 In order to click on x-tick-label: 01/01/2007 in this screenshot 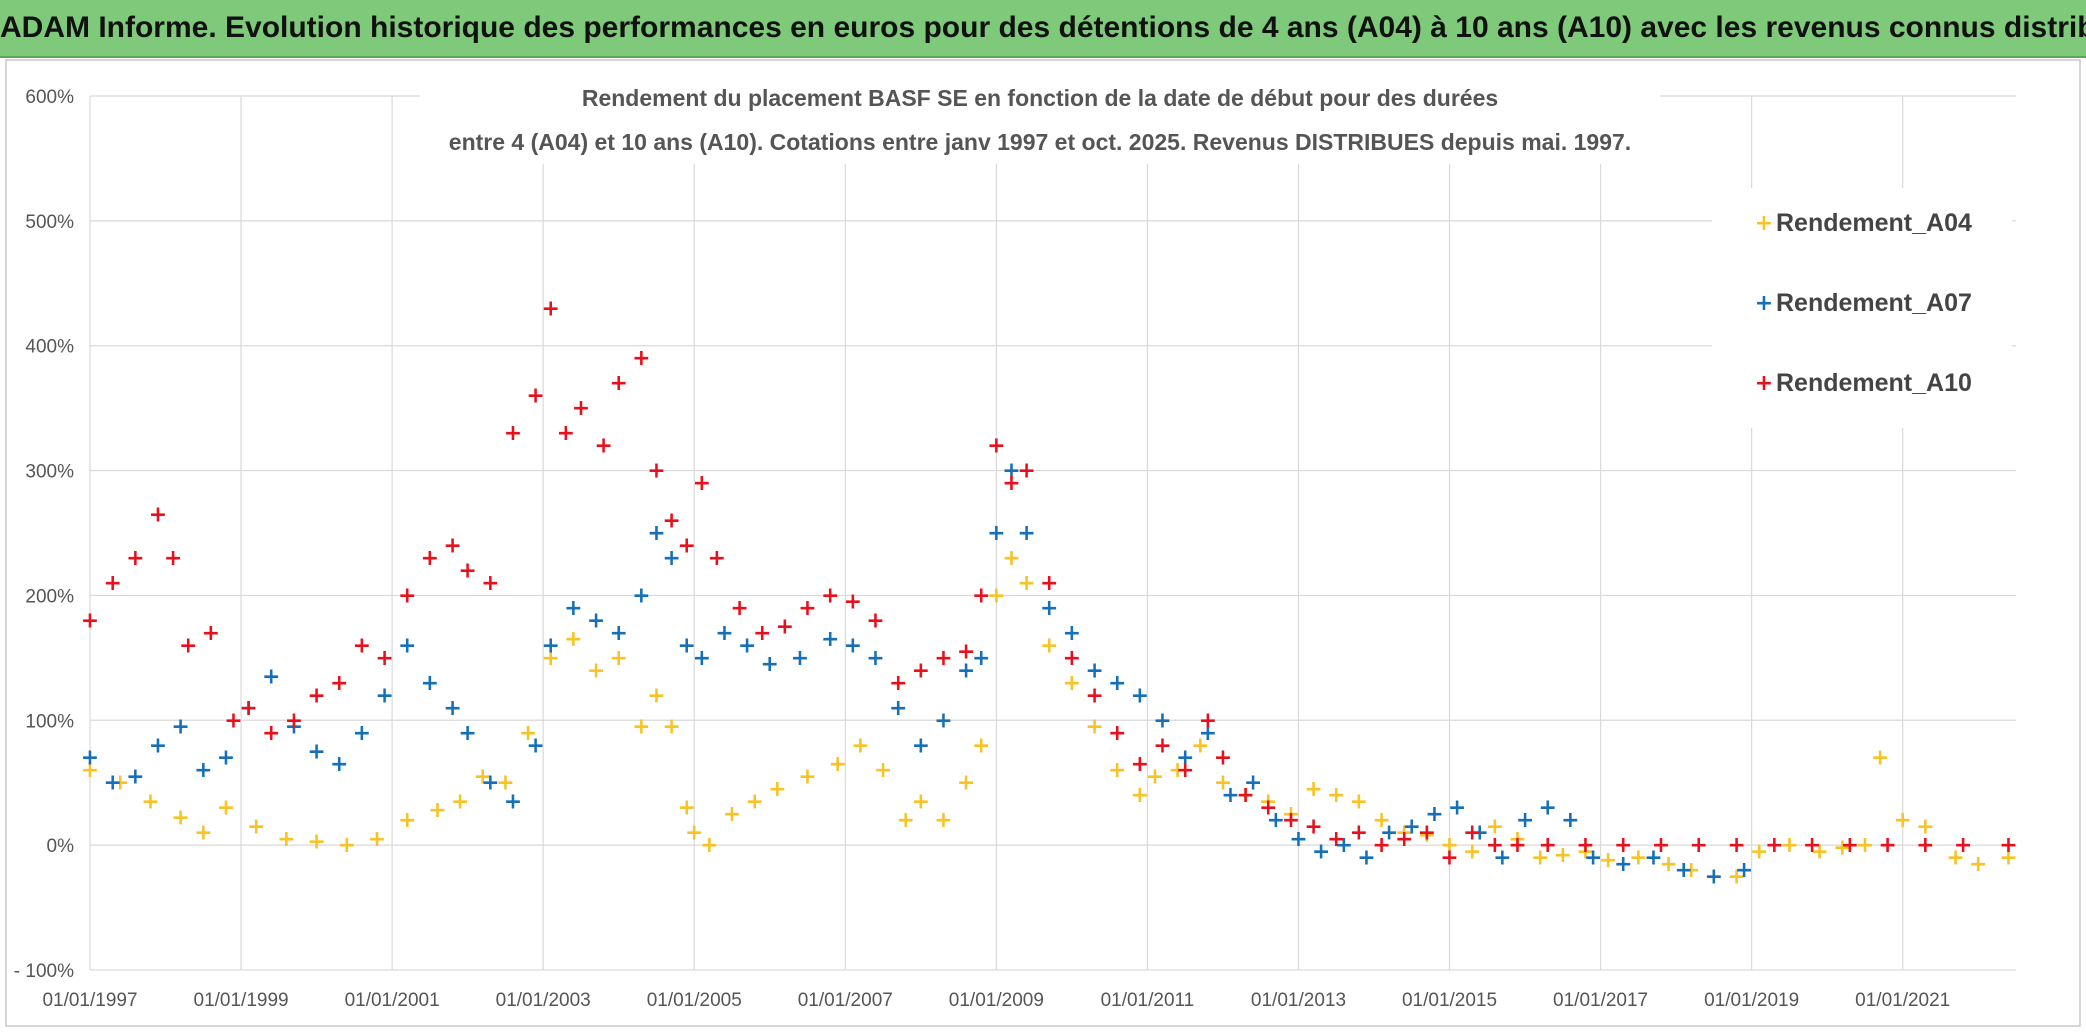, I will do `click(845, 1000)`.